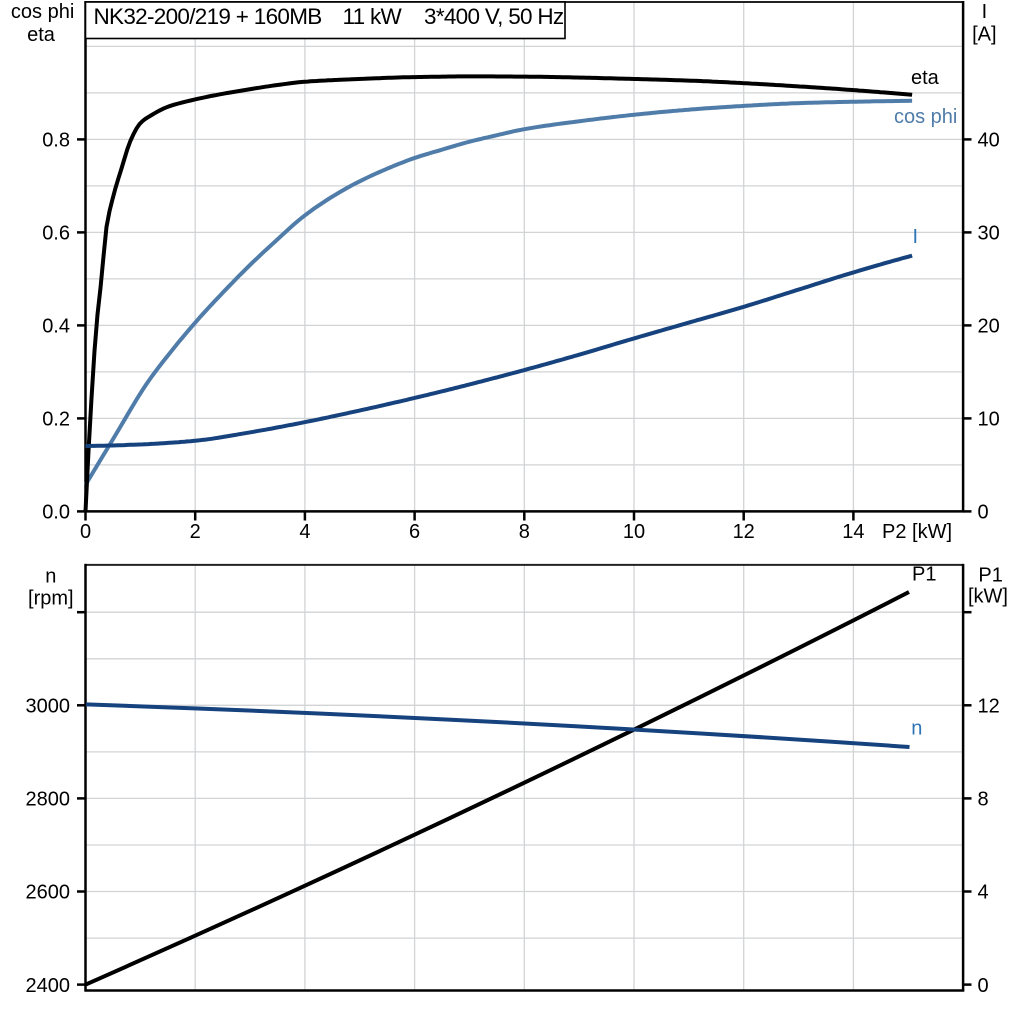 This screenshot has height=1024, width=1024. Describe the element at coordinates (48, 707) in the screenshot. I see `svg-text: 3000` at that location.